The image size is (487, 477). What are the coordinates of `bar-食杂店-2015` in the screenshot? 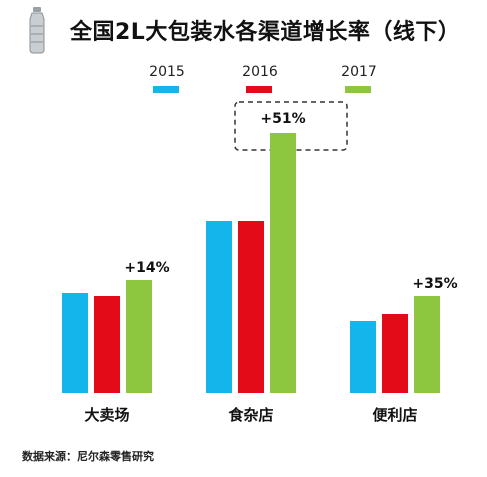 It's located at (219, 307).